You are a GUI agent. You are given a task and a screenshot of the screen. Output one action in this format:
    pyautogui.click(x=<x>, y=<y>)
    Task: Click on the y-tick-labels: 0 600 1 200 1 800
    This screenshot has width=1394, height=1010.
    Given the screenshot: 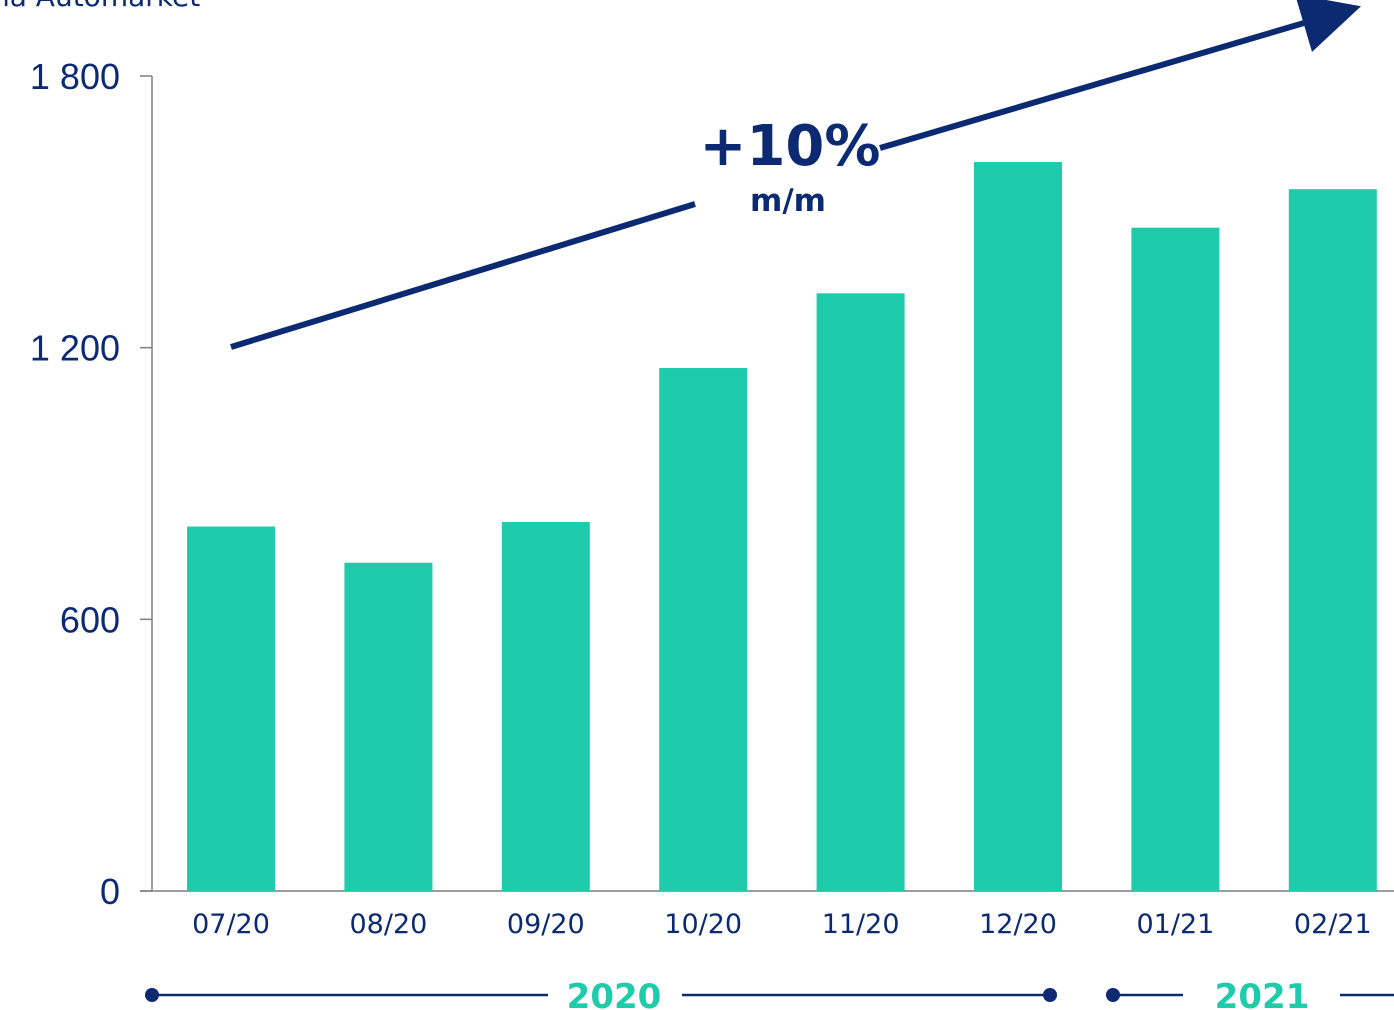 What is the action you would take?
    pyautogui.click(x=75, y=484)
    